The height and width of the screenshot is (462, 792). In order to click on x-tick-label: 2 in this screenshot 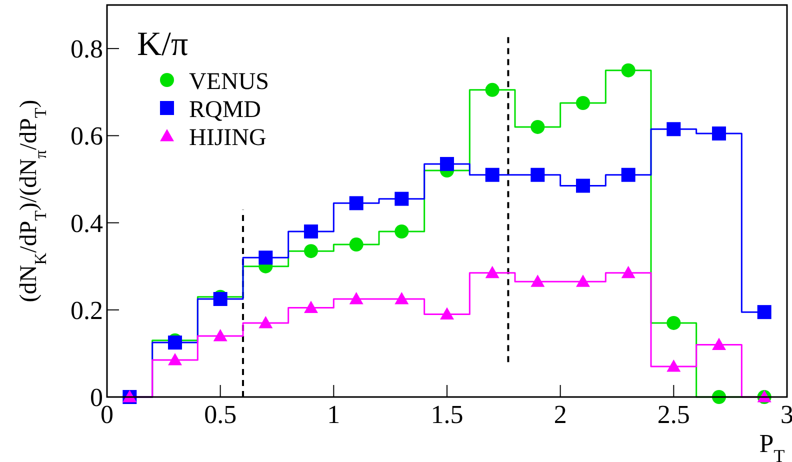, I will do `click(560, 414)`.